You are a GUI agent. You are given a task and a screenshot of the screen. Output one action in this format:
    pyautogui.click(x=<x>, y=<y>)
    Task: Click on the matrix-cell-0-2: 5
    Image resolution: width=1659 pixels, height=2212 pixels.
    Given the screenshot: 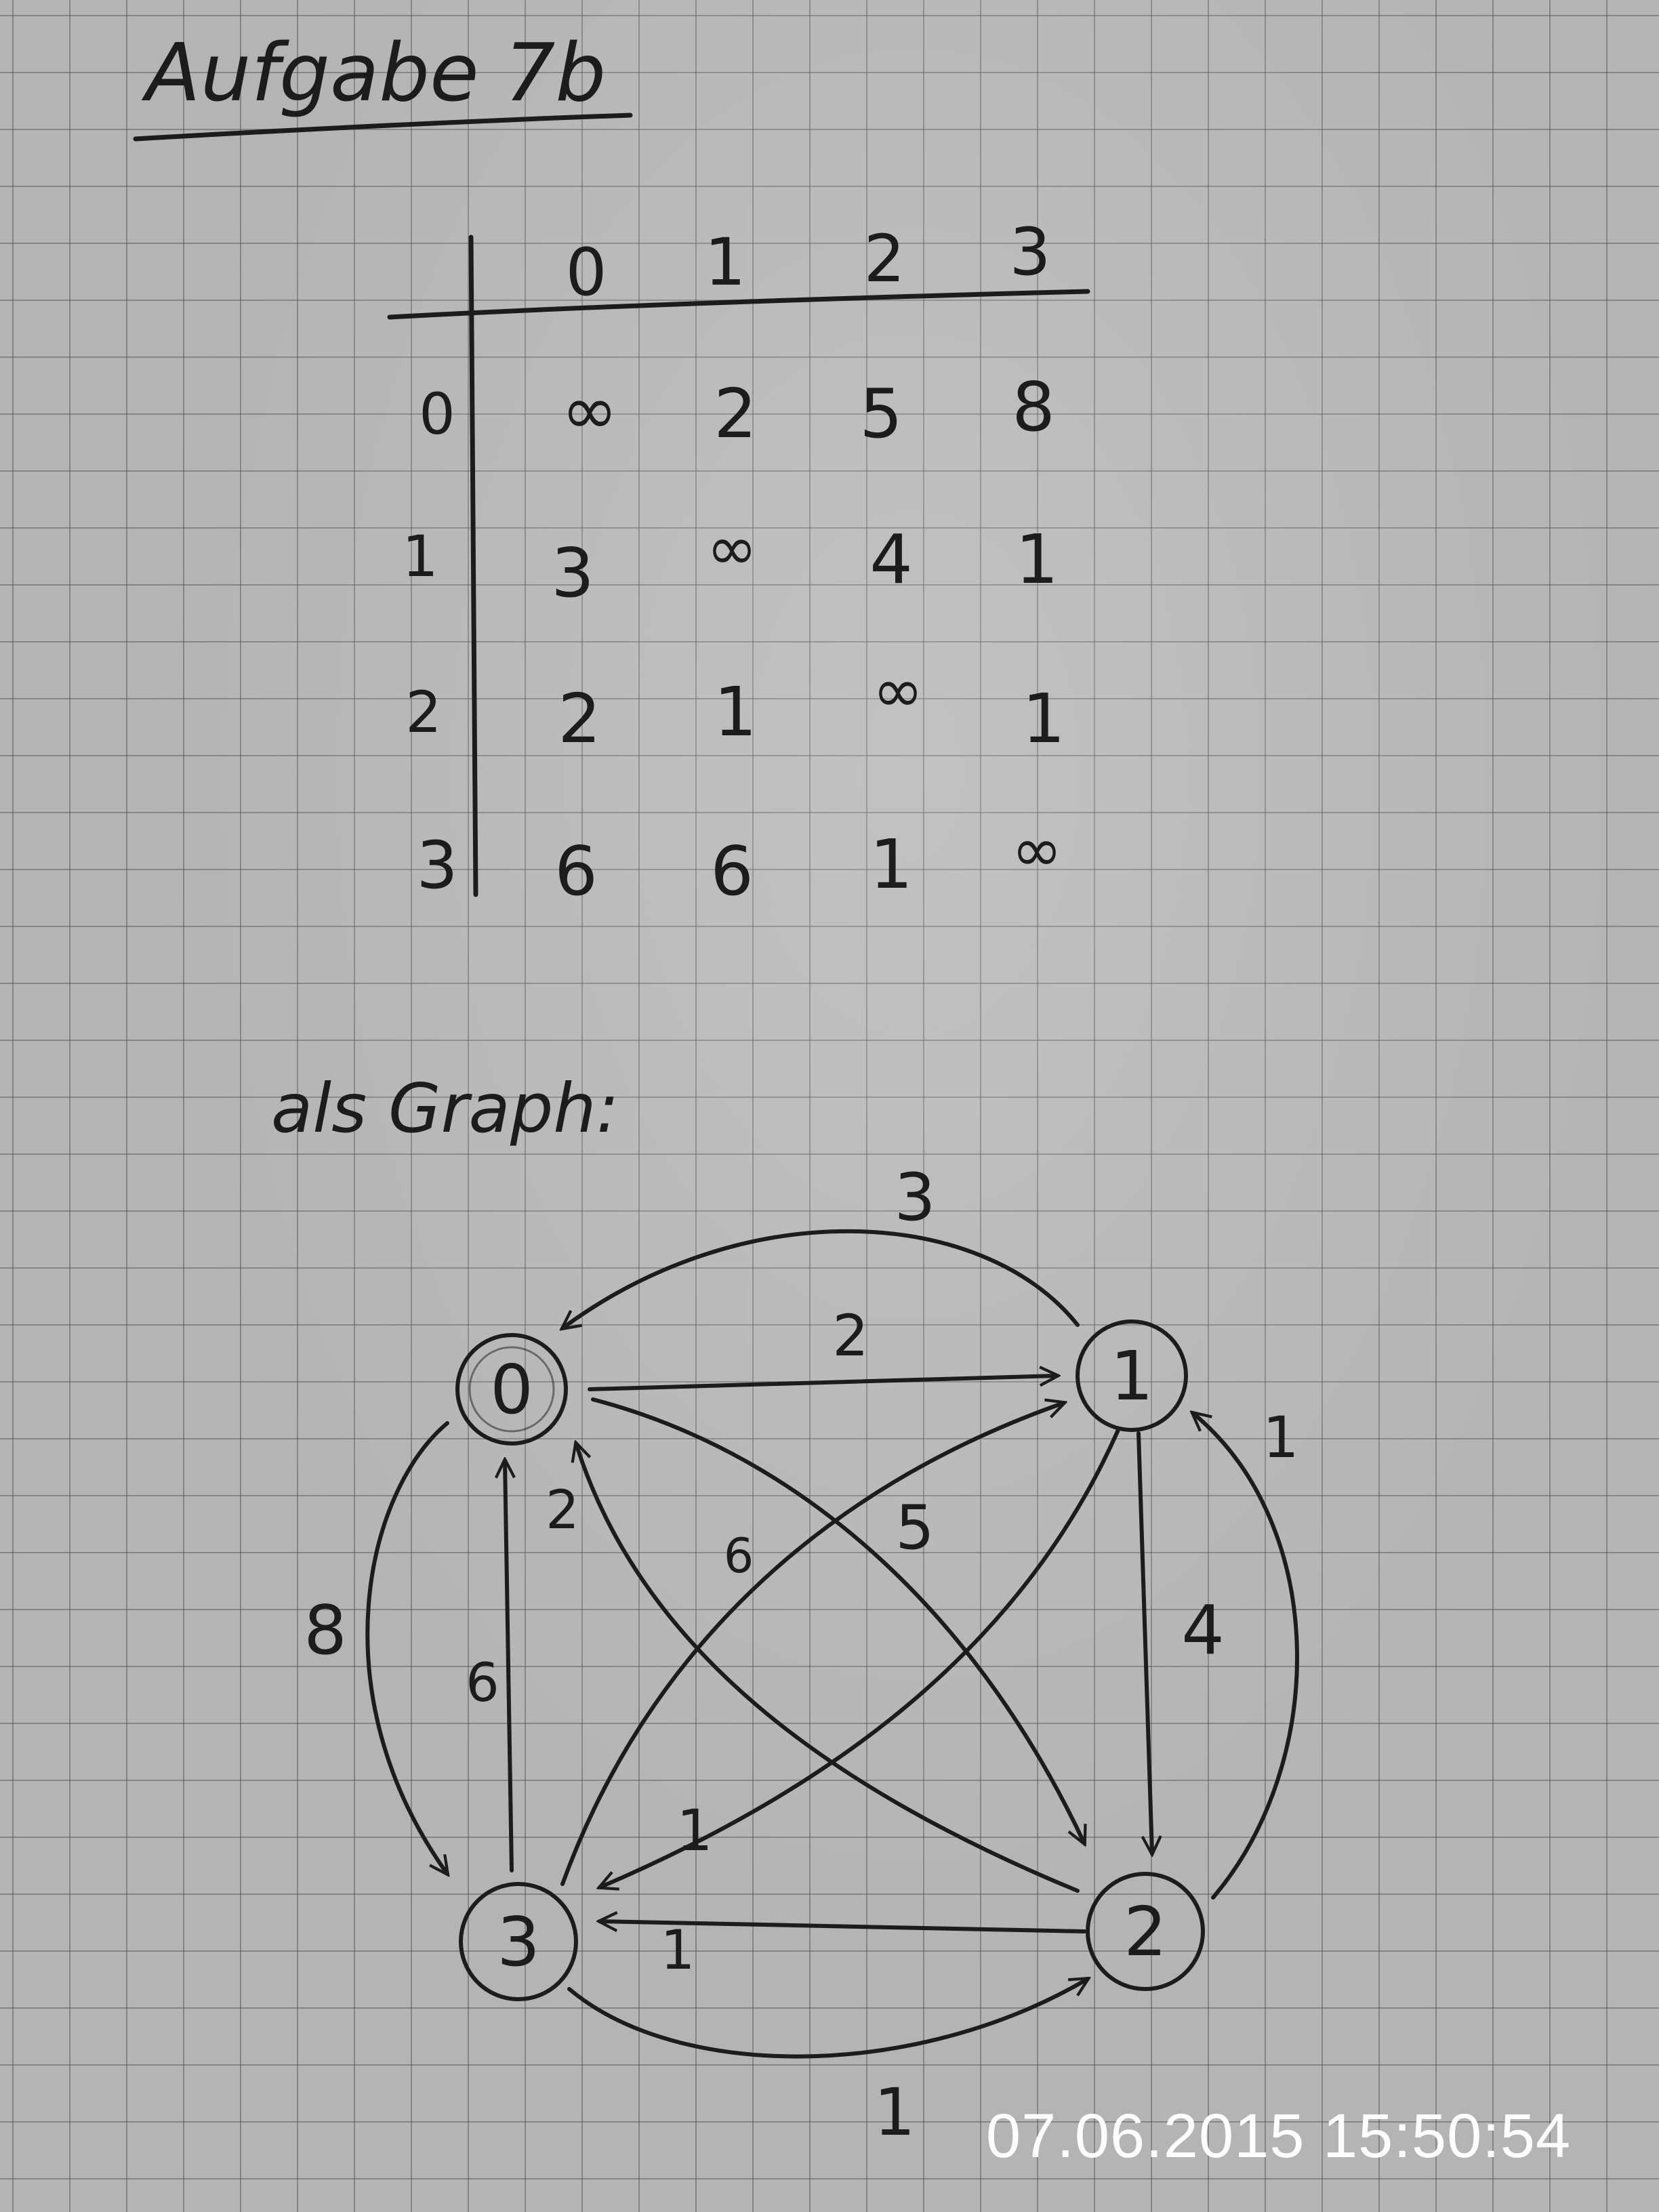 What is the action you would take?
    pyautogui.click(x=881, y=413)
    